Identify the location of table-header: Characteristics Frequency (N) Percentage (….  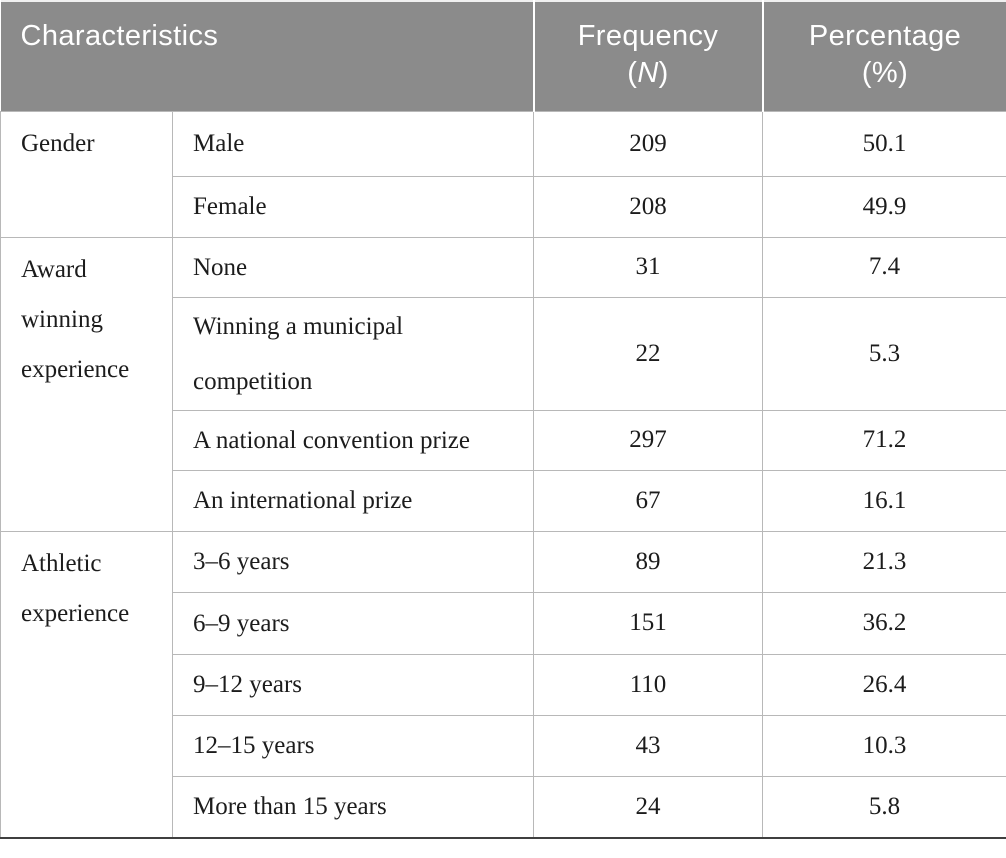
(503, 56).